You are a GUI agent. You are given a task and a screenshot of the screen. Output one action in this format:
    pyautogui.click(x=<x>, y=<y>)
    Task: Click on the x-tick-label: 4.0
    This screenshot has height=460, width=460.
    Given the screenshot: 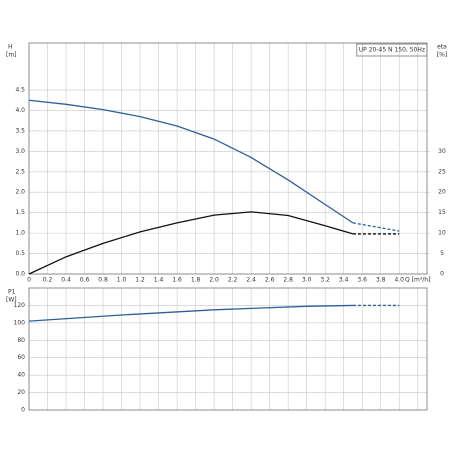 What is the action you would take?
    pyautogui.click(x=399, y=280)
    